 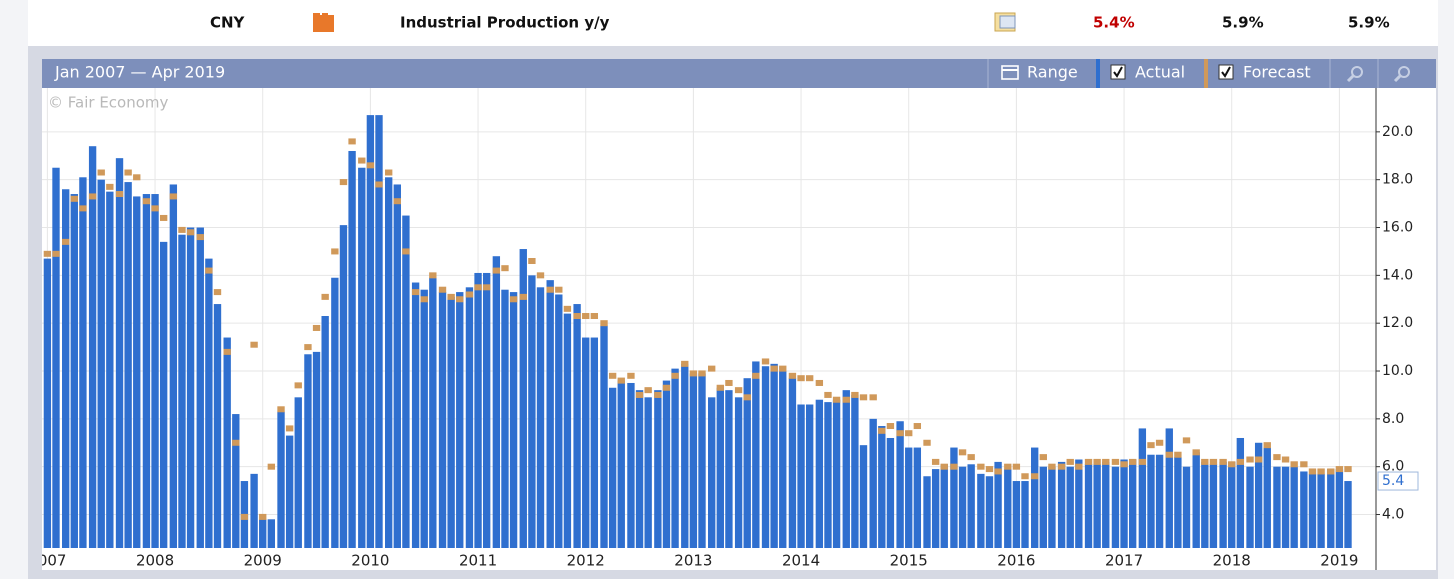 What do you see at coordinates (1052, 72) in the screenshot?
I see `range-label: Range` at bounding box center [1052, 72].